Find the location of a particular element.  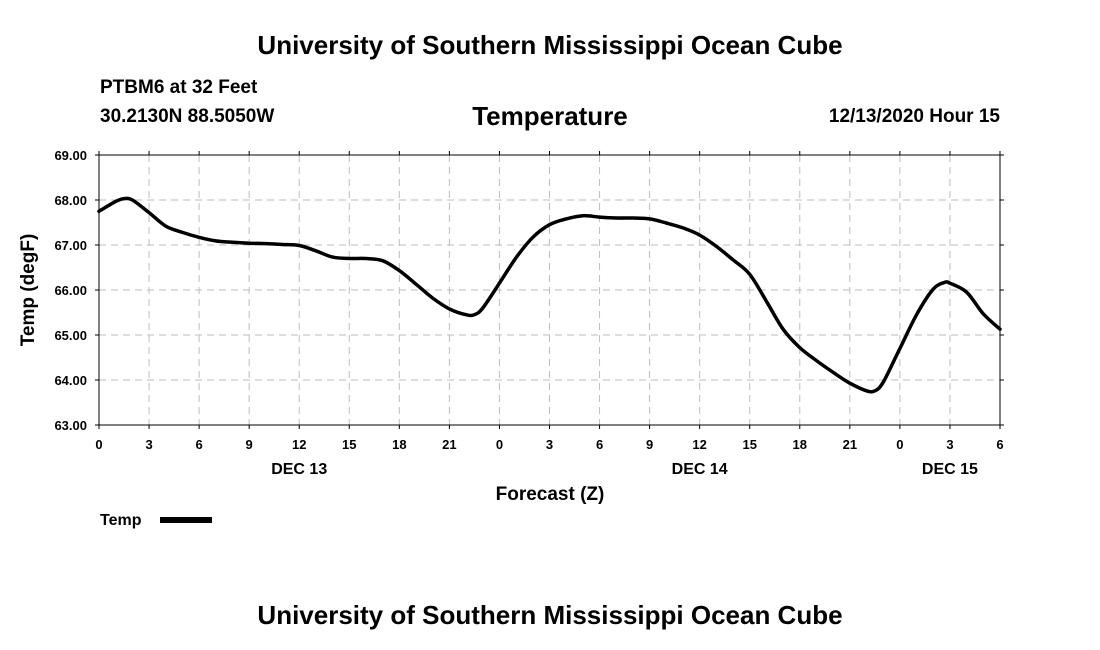

coordinates-label: 30.2130N 88.5050W is located at coordinates (187, 116).